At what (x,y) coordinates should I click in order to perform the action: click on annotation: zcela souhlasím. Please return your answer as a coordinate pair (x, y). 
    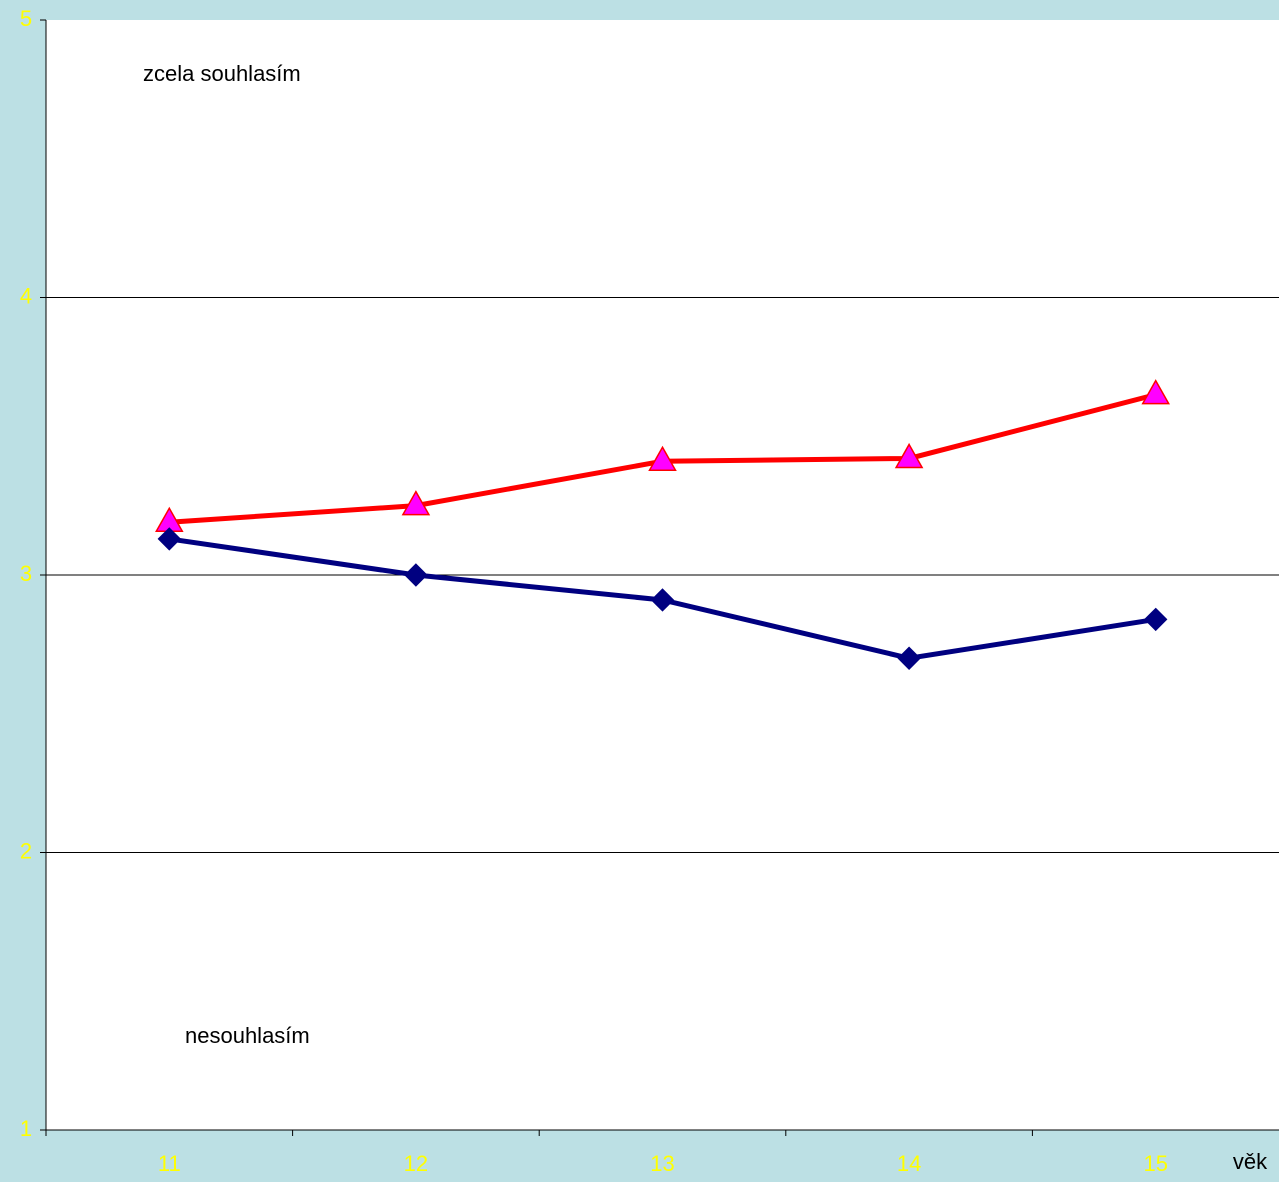
    Looking at the image, I should click on (222, 73).